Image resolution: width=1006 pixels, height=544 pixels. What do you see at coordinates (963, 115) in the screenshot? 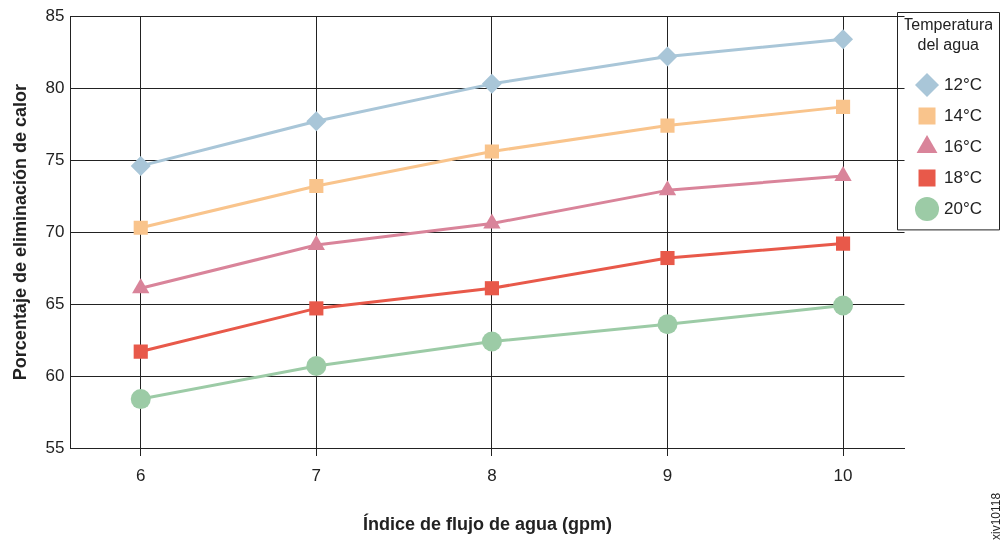
I see `legend-label: 14°C` at bounding box center [963, 115].